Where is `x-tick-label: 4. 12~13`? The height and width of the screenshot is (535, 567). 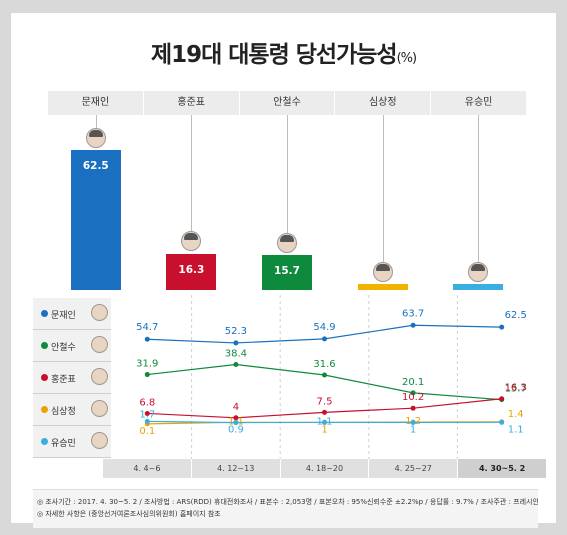
x-tick-label: 4. 12~13 is located at coordinates (235, 468).